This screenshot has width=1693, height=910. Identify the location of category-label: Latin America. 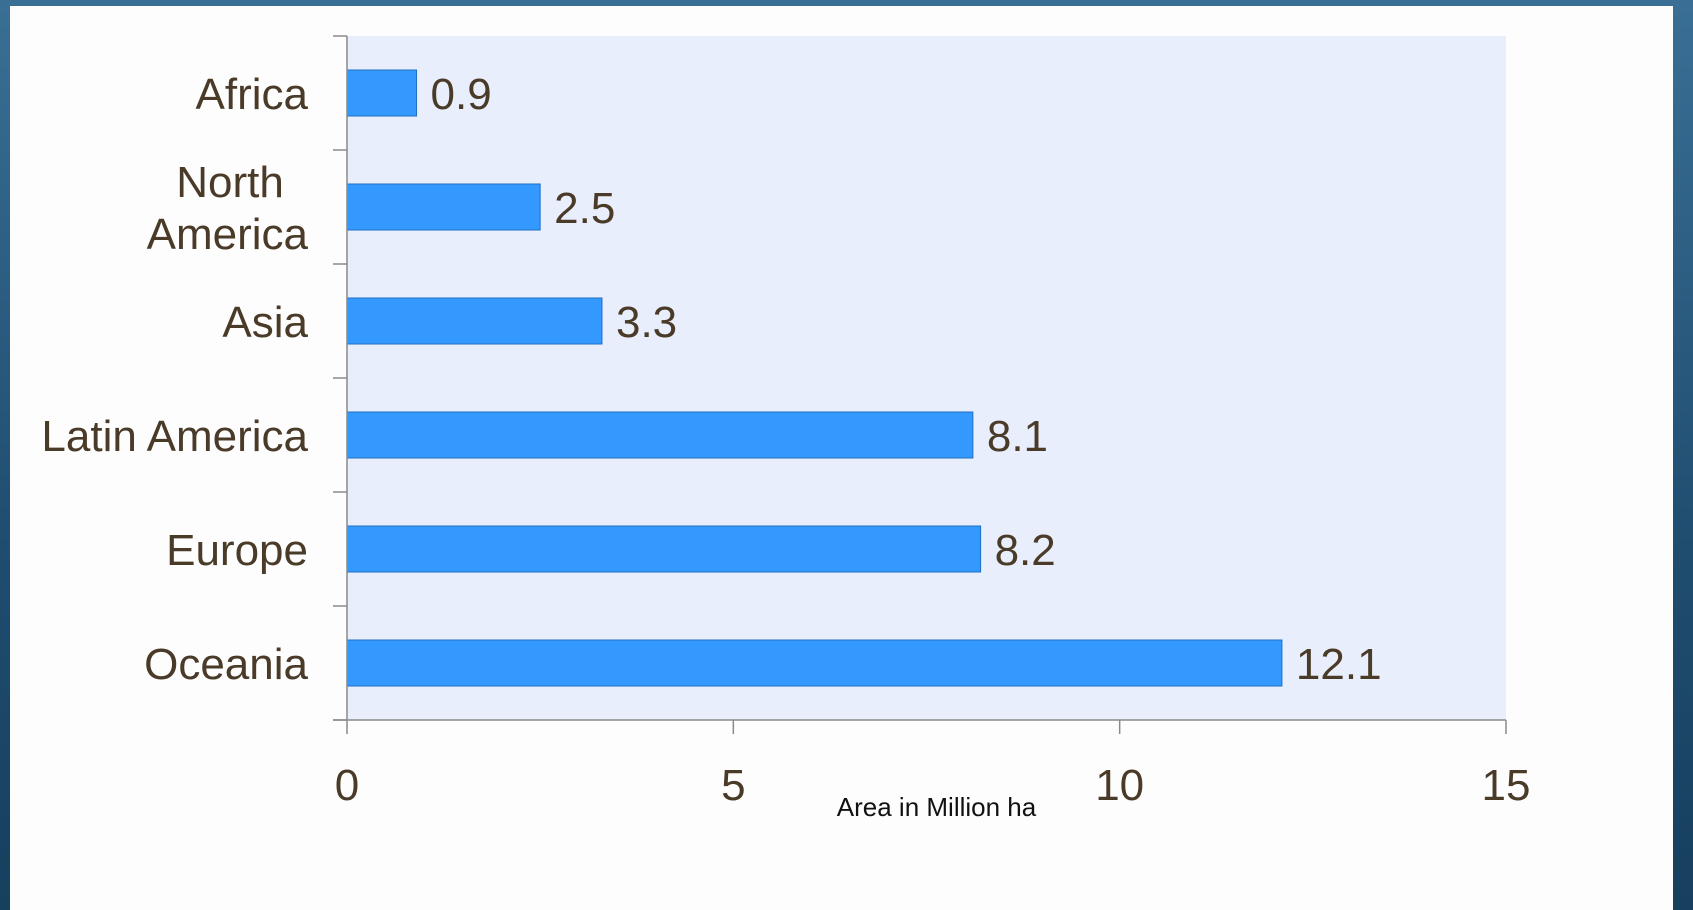
(174, 436).